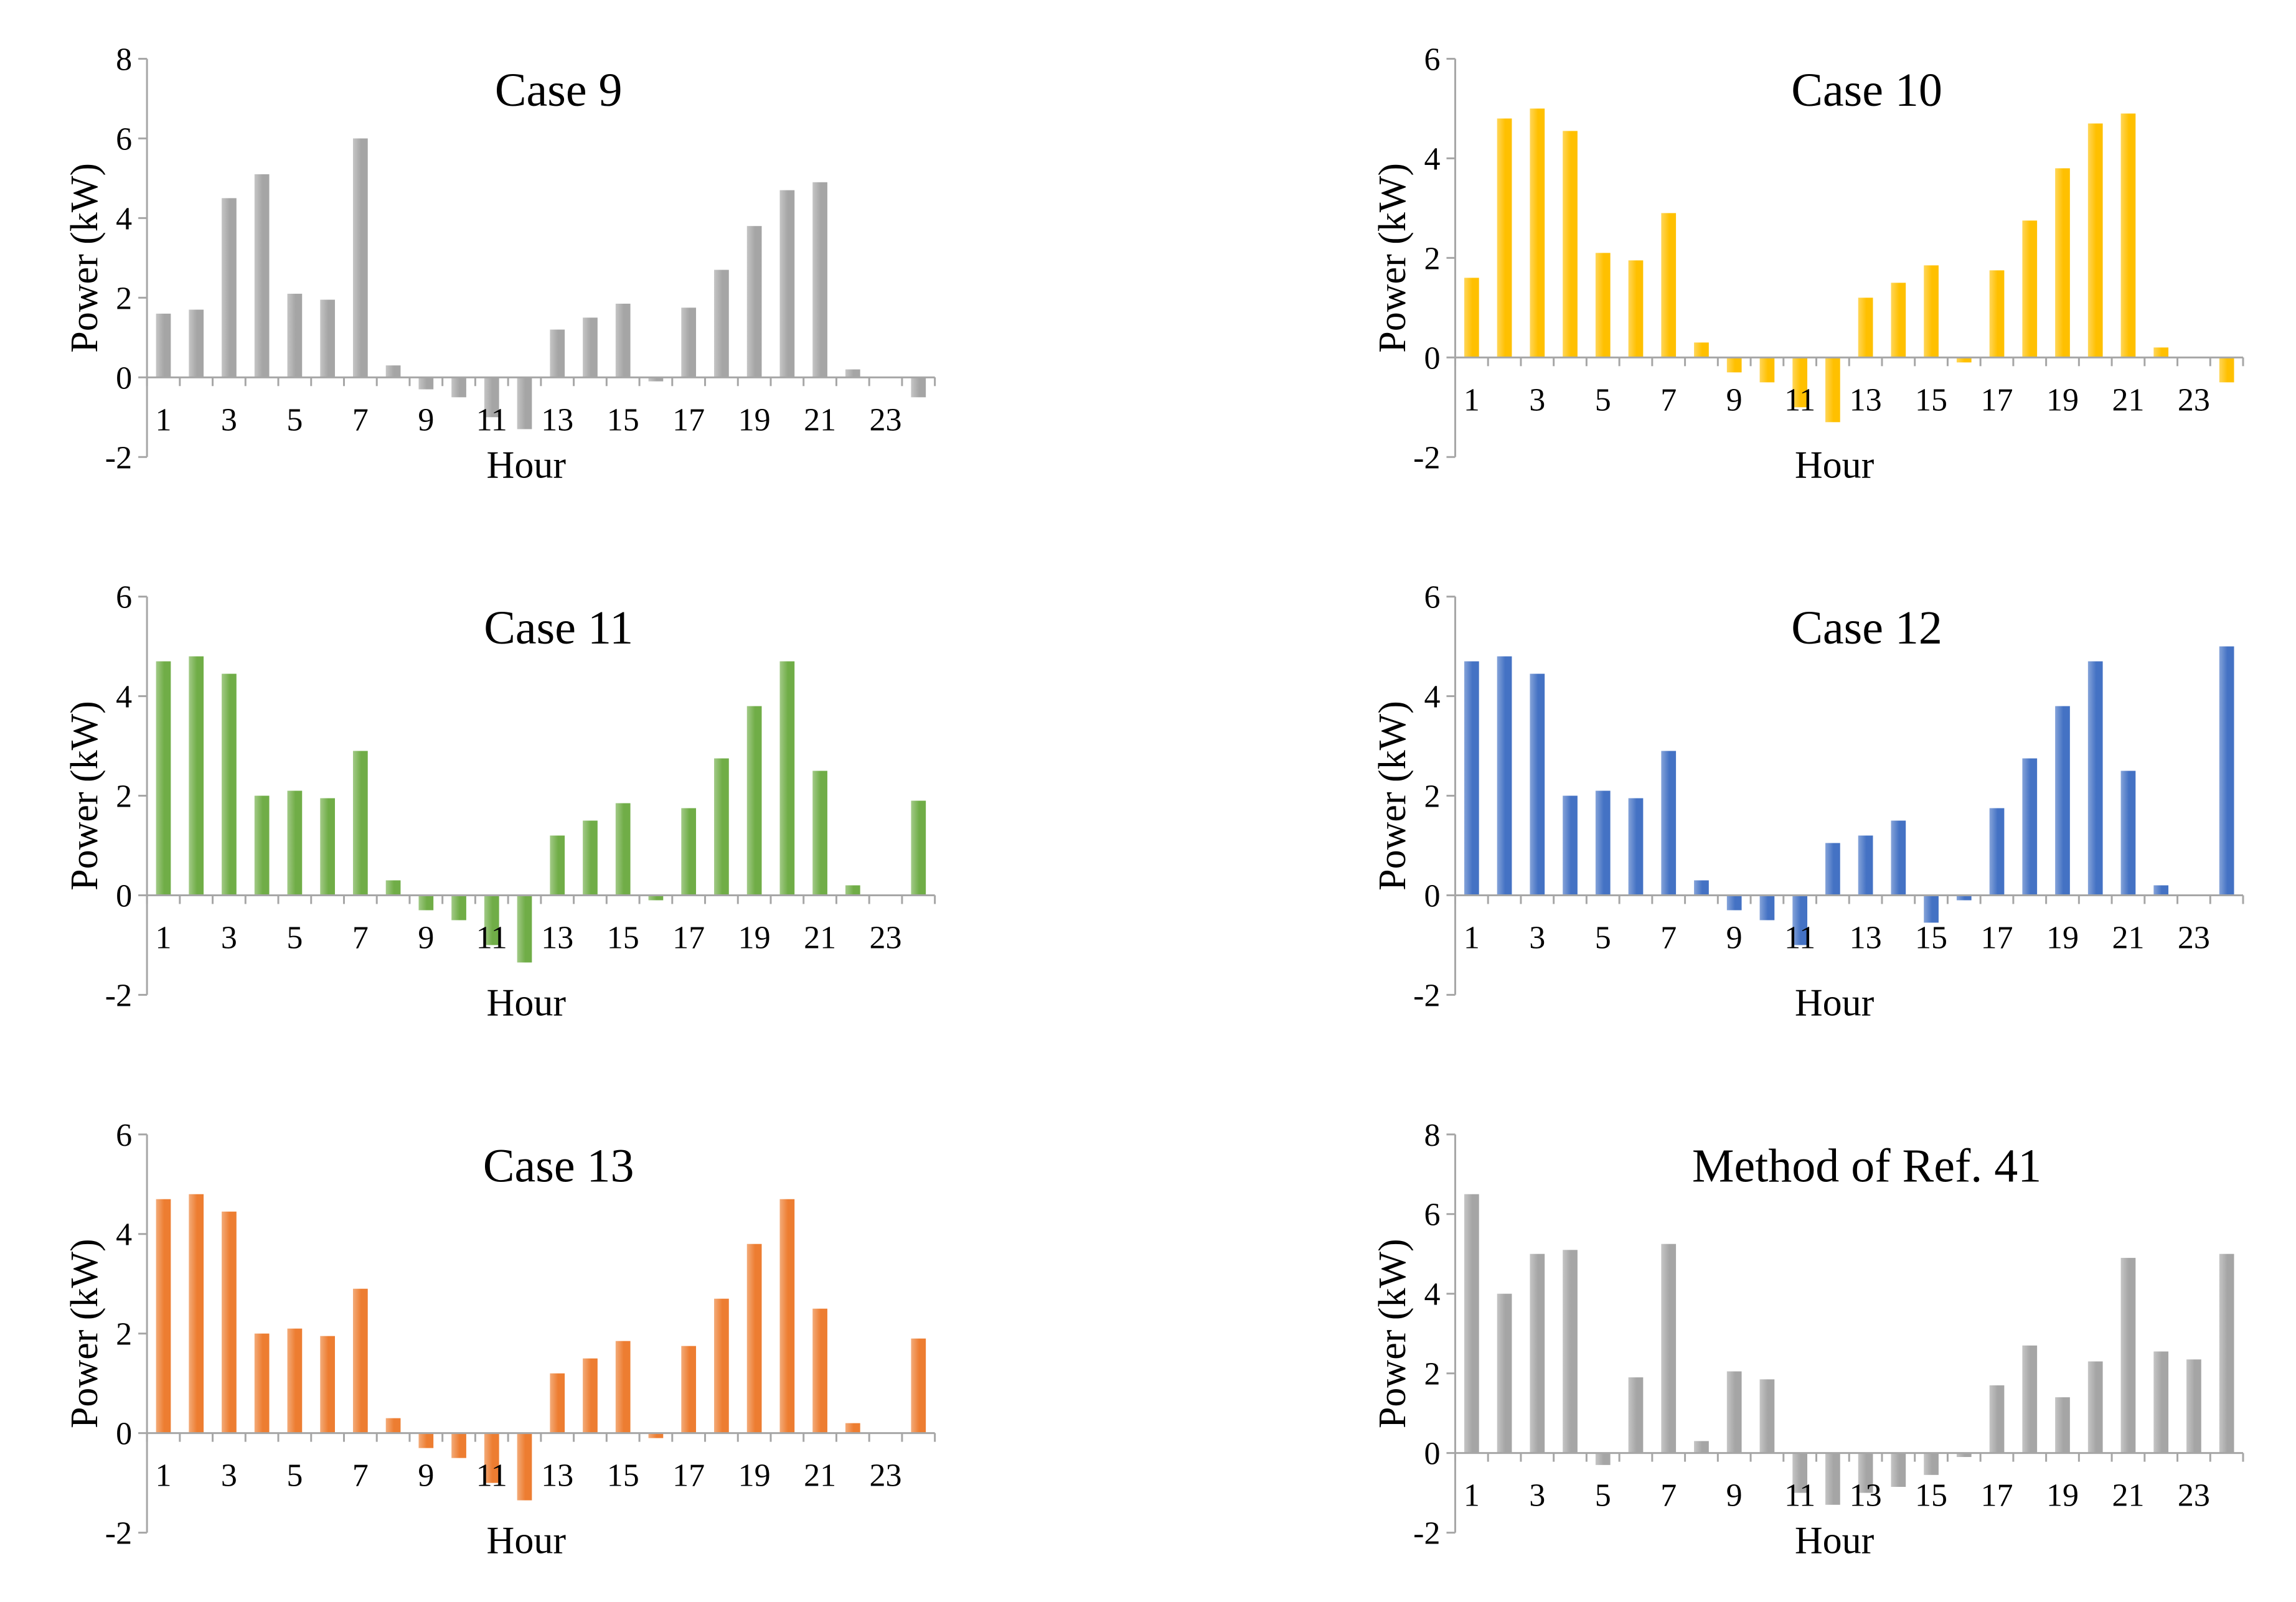 The height and width of the screenshot is (1602, 2296). I want to click on chart-title: Case 9, so click(559, 90).